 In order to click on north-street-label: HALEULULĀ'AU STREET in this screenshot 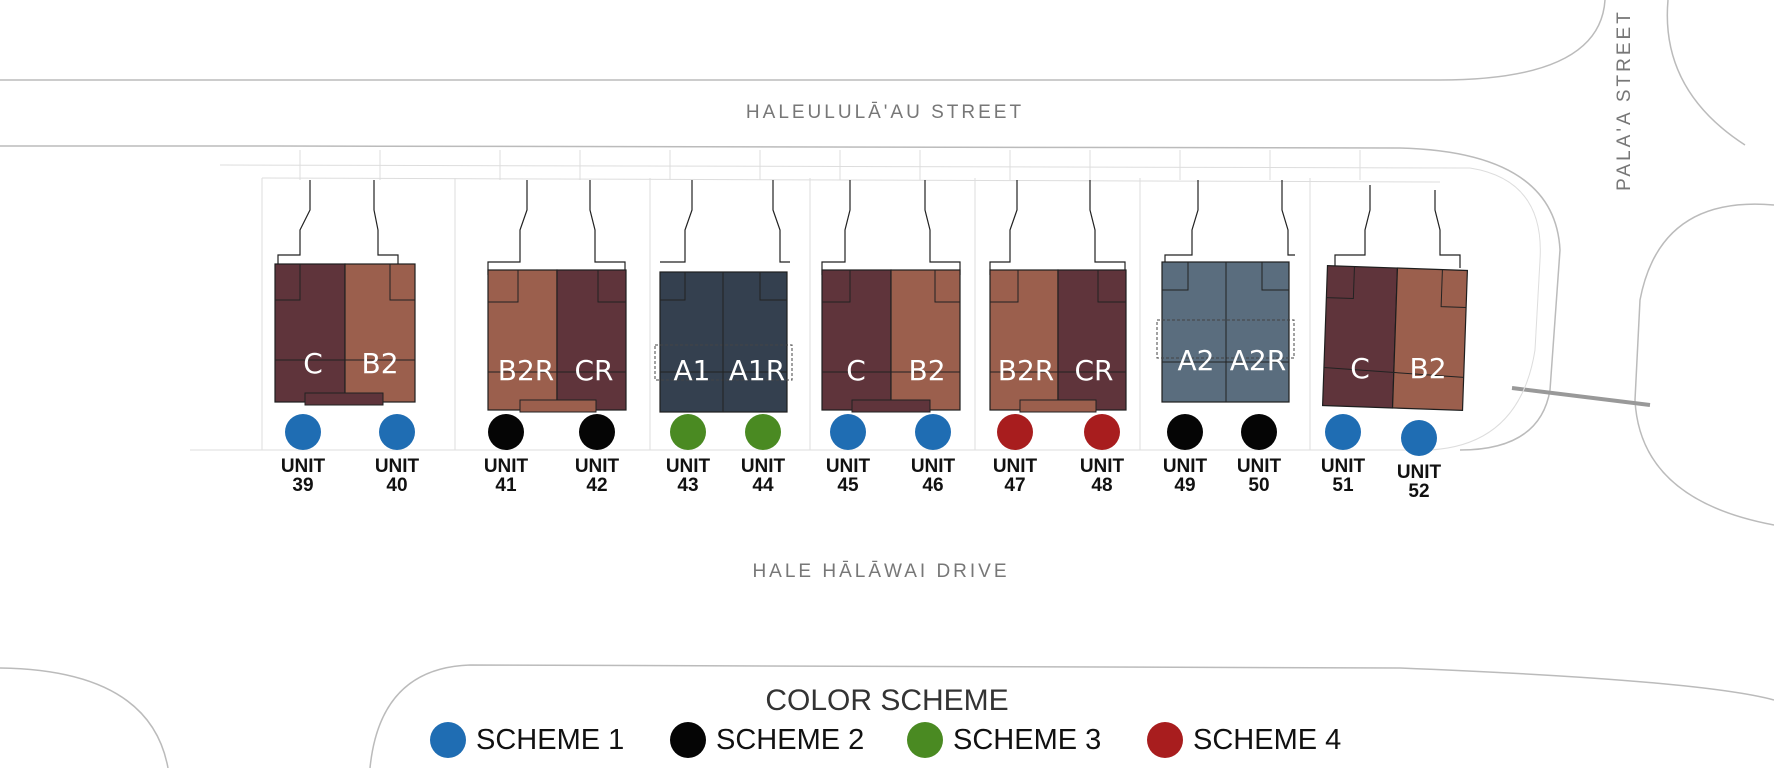, I will do `click(885, 112)`.